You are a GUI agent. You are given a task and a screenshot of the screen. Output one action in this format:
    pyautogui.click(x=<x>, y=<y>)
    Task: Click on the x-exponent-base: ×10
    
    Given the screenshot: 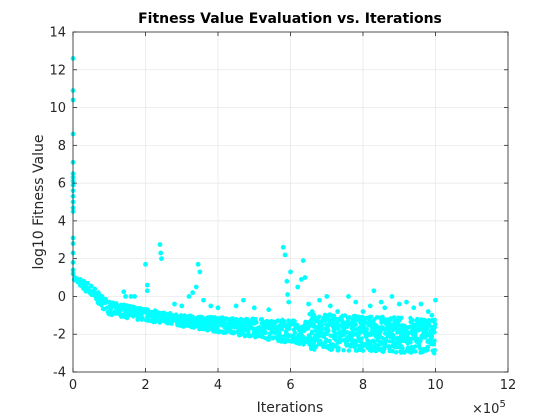 What is the action you would take?
    pyautogui.click(x=485, y=409)
    